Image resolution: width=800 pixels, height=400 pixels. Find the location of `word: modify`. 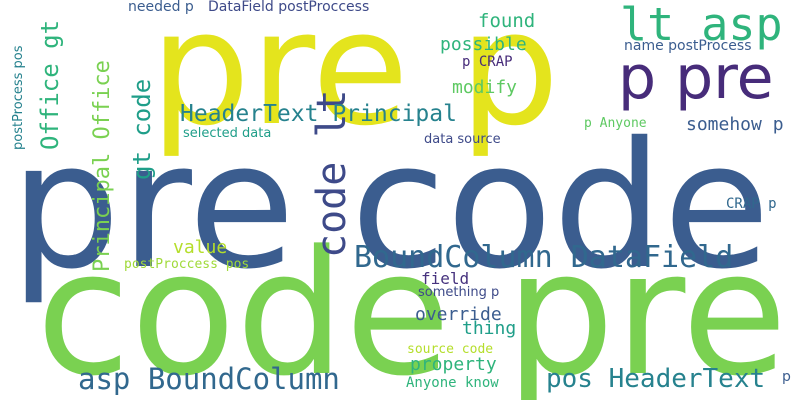

word: modify is located at coordinates (484, 88).